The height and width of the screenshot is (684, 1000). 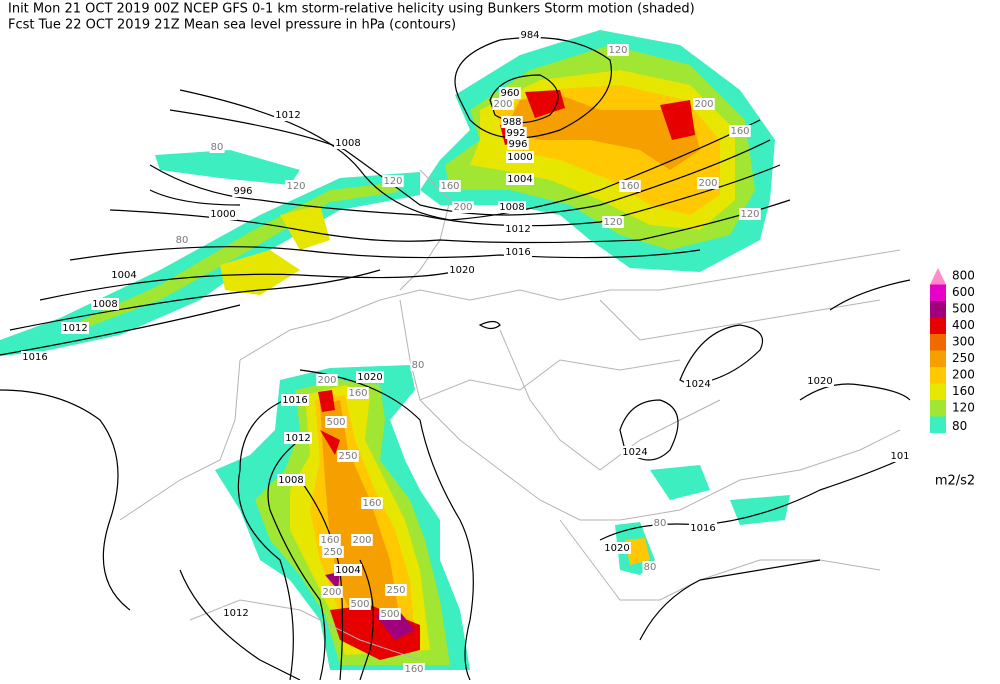 What do you see at coordinates (963, 325) in the screenshot?
I see `legend-label: 400` at bounding box center [963, 325].